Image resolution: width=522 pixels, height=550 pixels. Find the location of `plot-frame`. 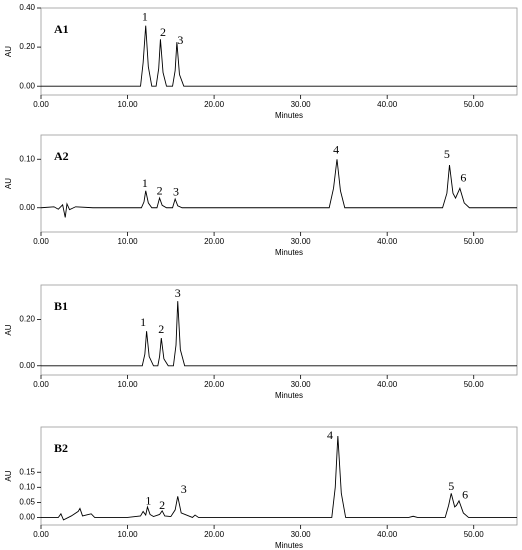

plot-frame is located at coordinates (279, 51).